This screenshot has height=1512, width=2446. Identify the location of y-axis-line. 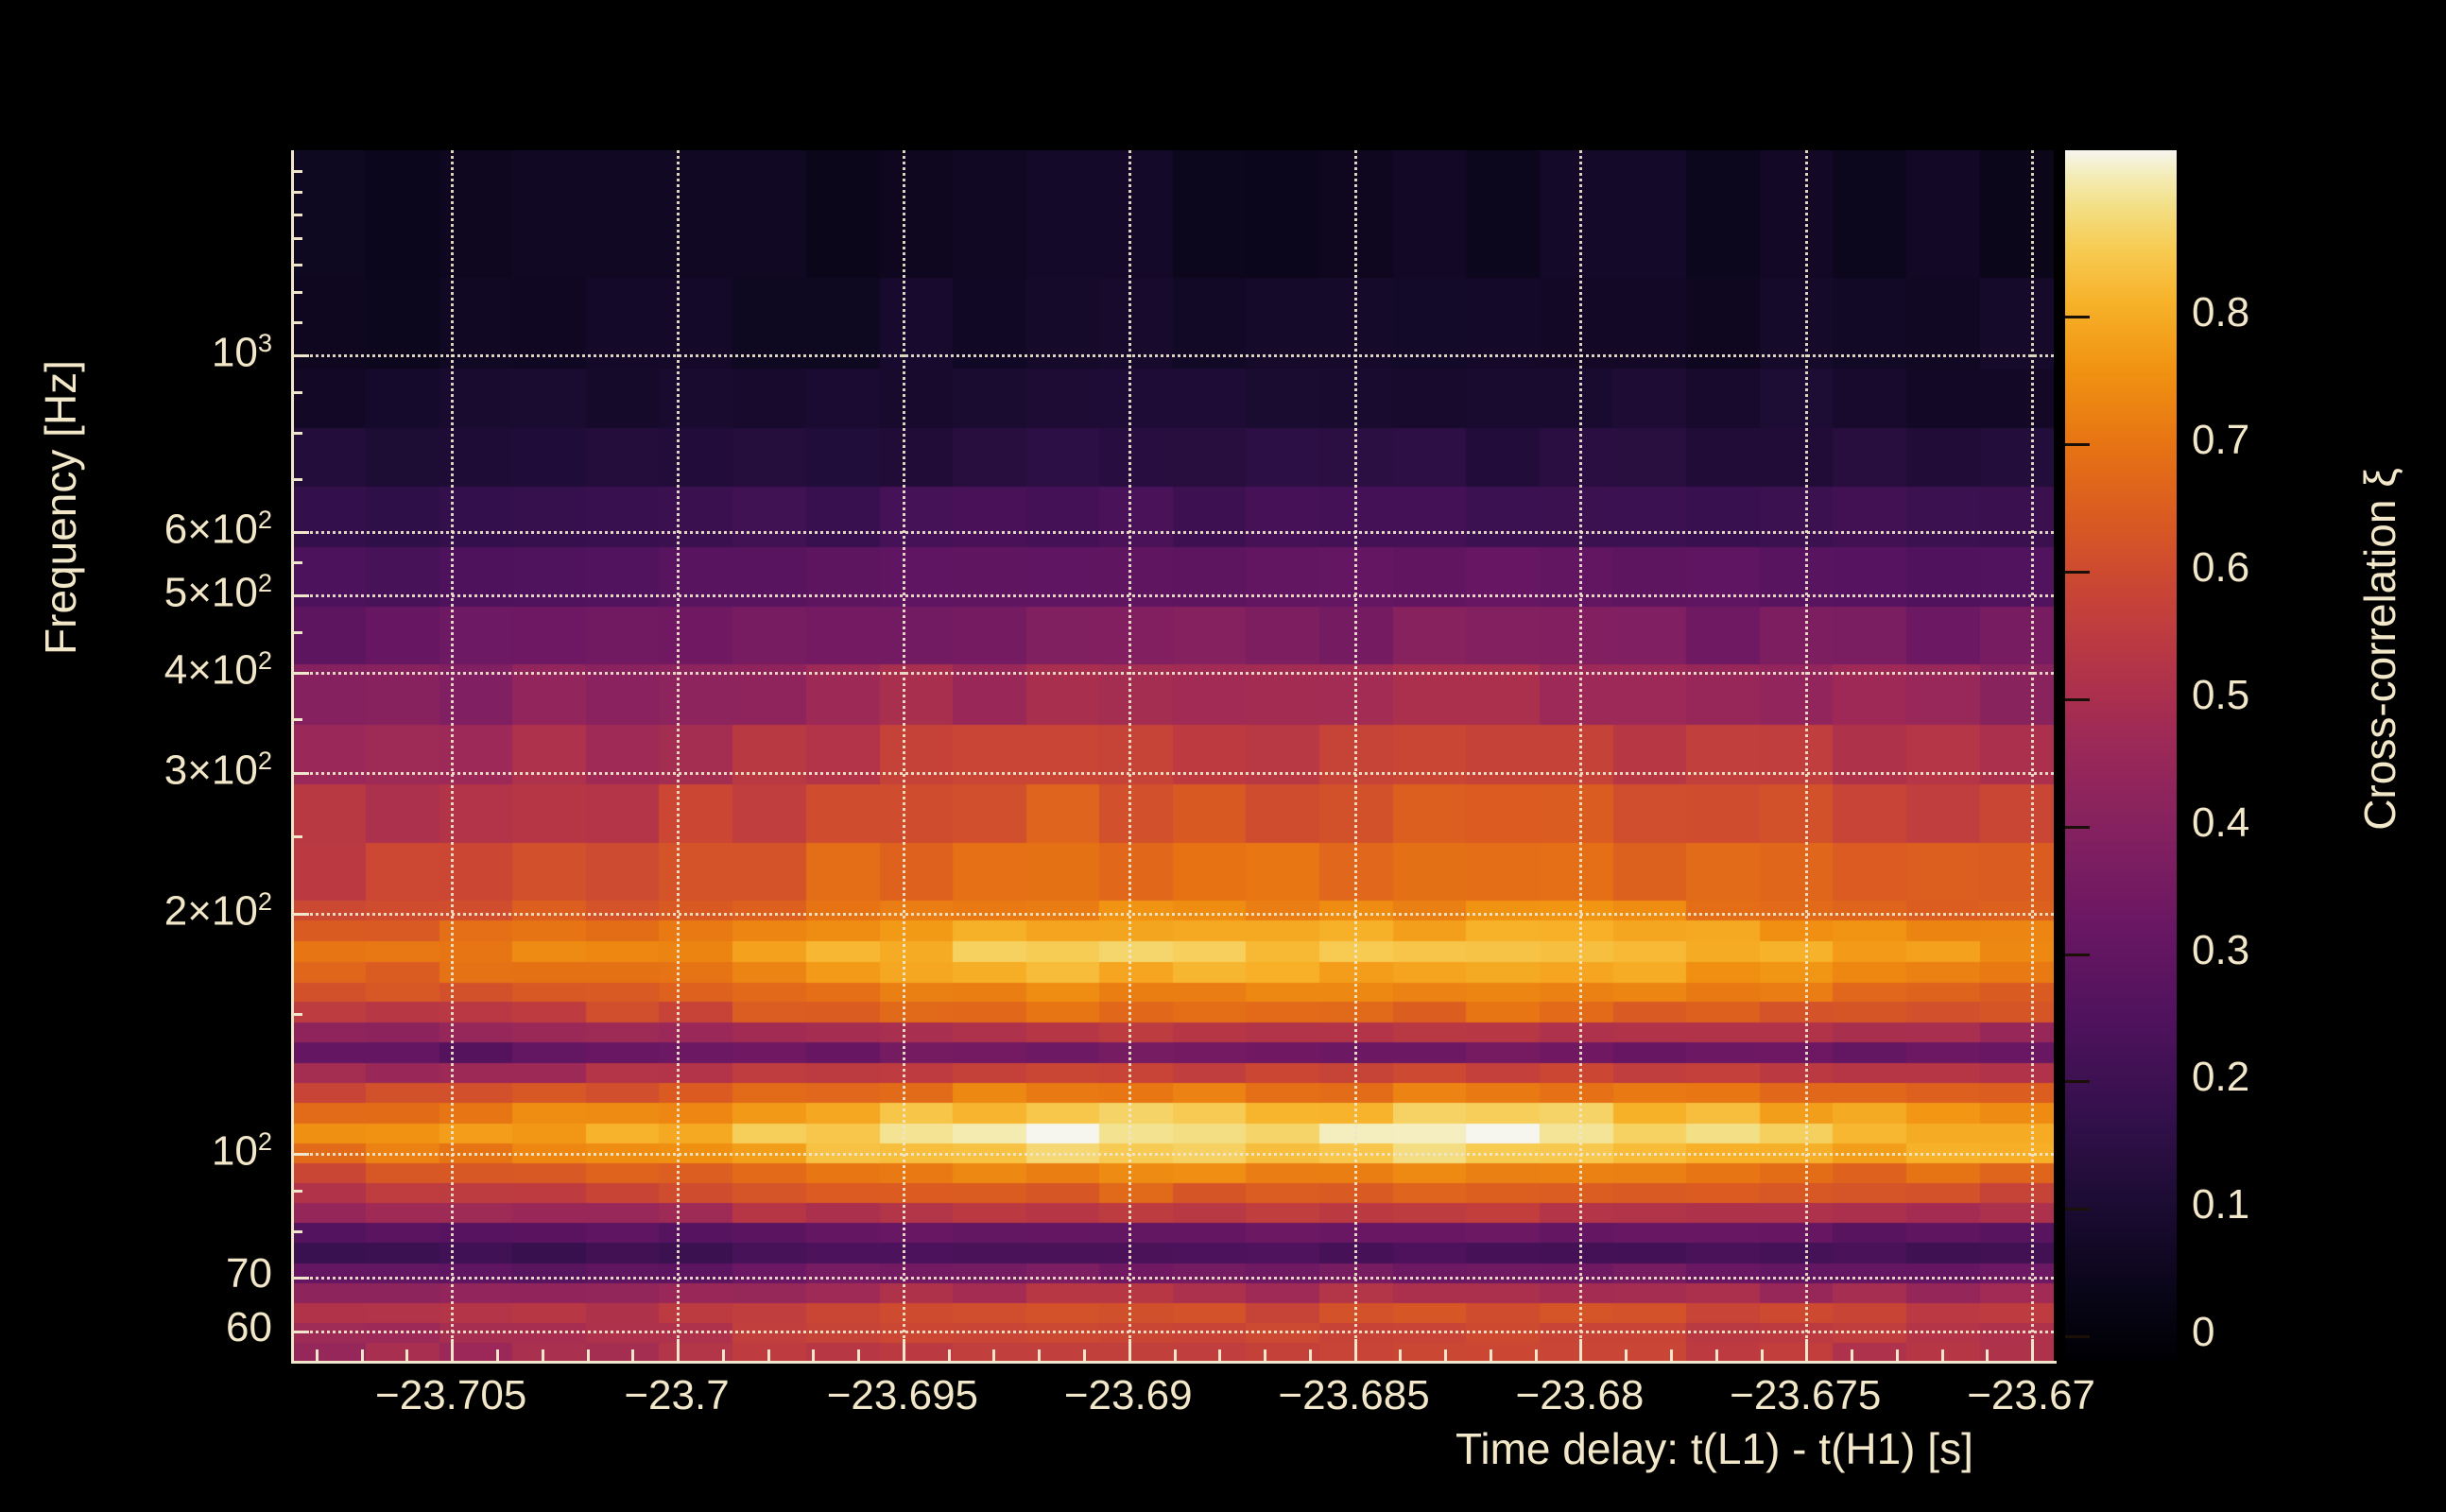
(292, 756).